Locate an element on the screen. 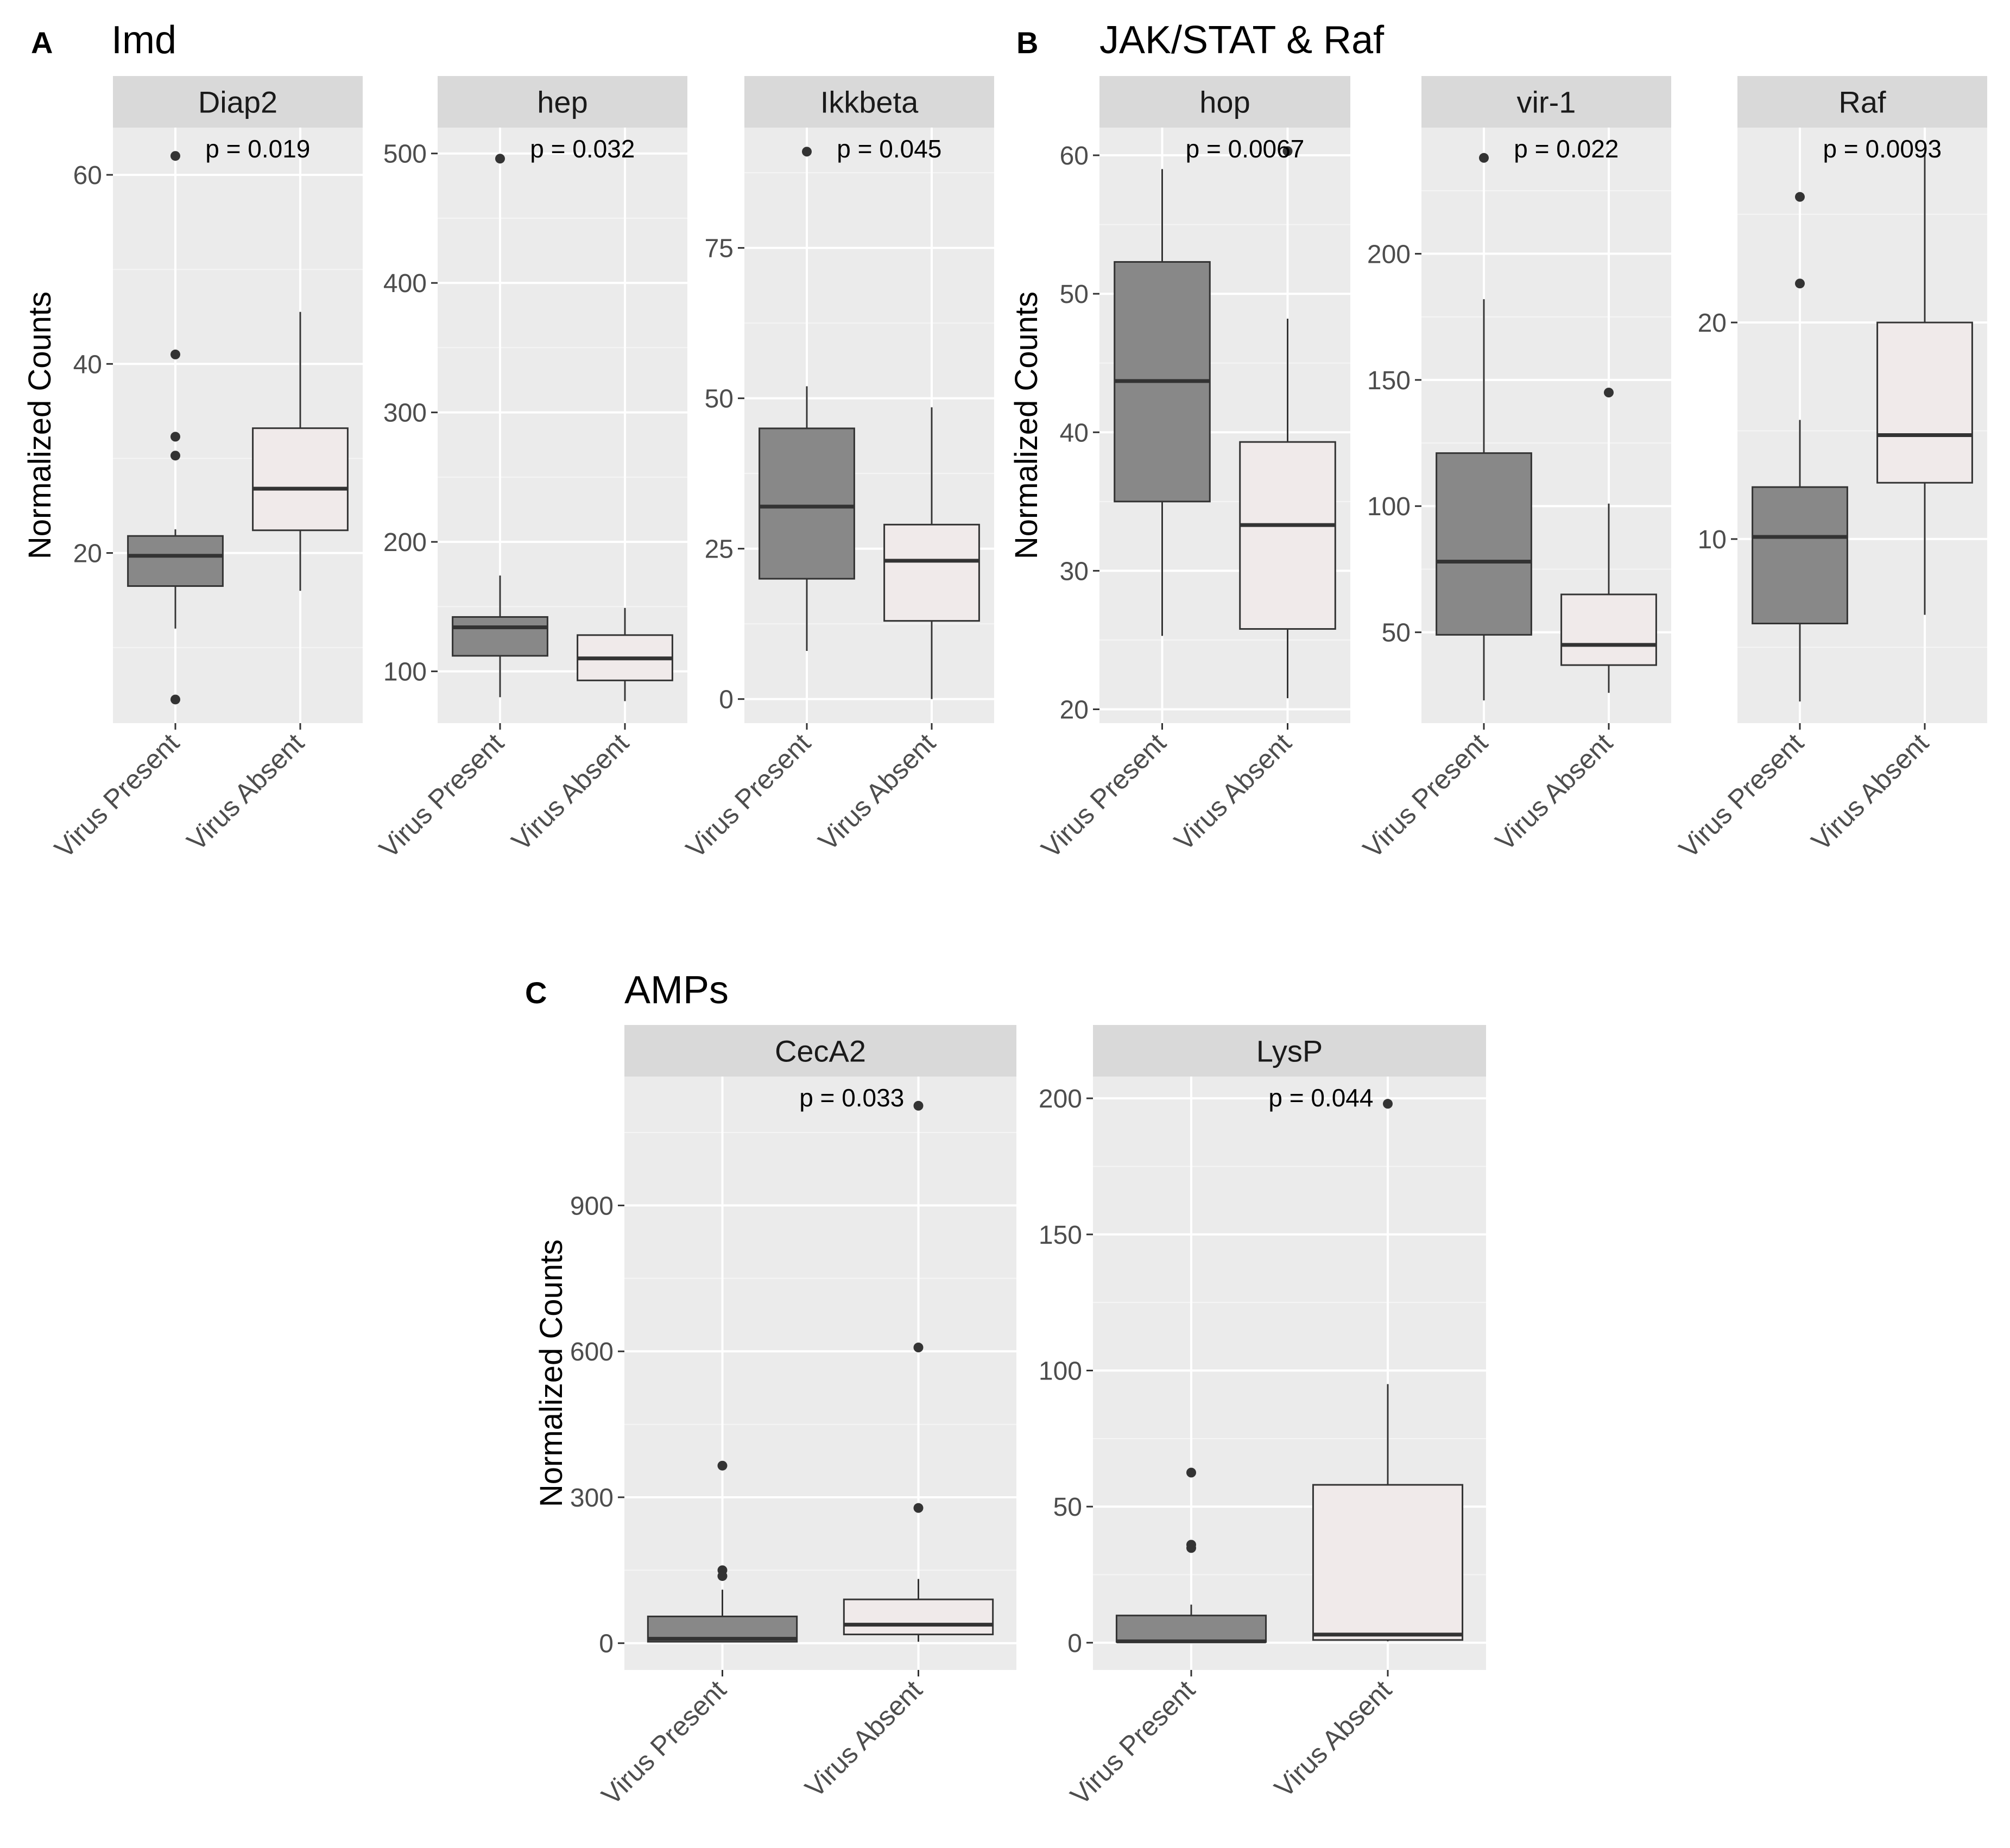 Image resolution: width=2010 pixels, height=1848 pixels. strip-title-ikkbeta: Ikkbeta is located at coordinates (870, 102).